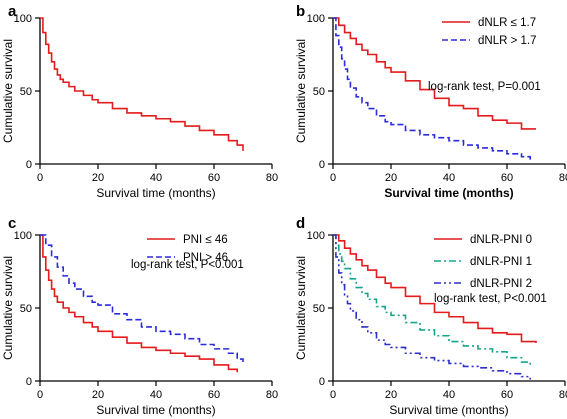 The width and height of the screenshot is (567, 419). I want to click on legend-label: dNLR ≤ 1.7, so click(507, 23).